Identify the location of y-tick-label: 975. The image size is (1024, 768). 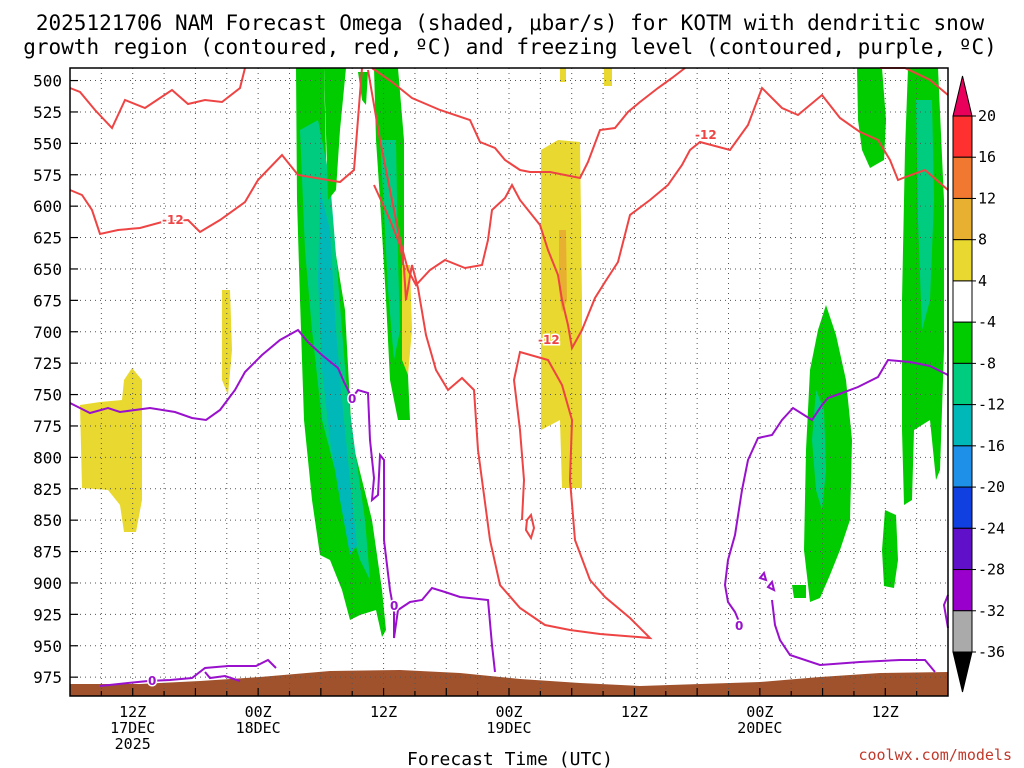
(47, 677).